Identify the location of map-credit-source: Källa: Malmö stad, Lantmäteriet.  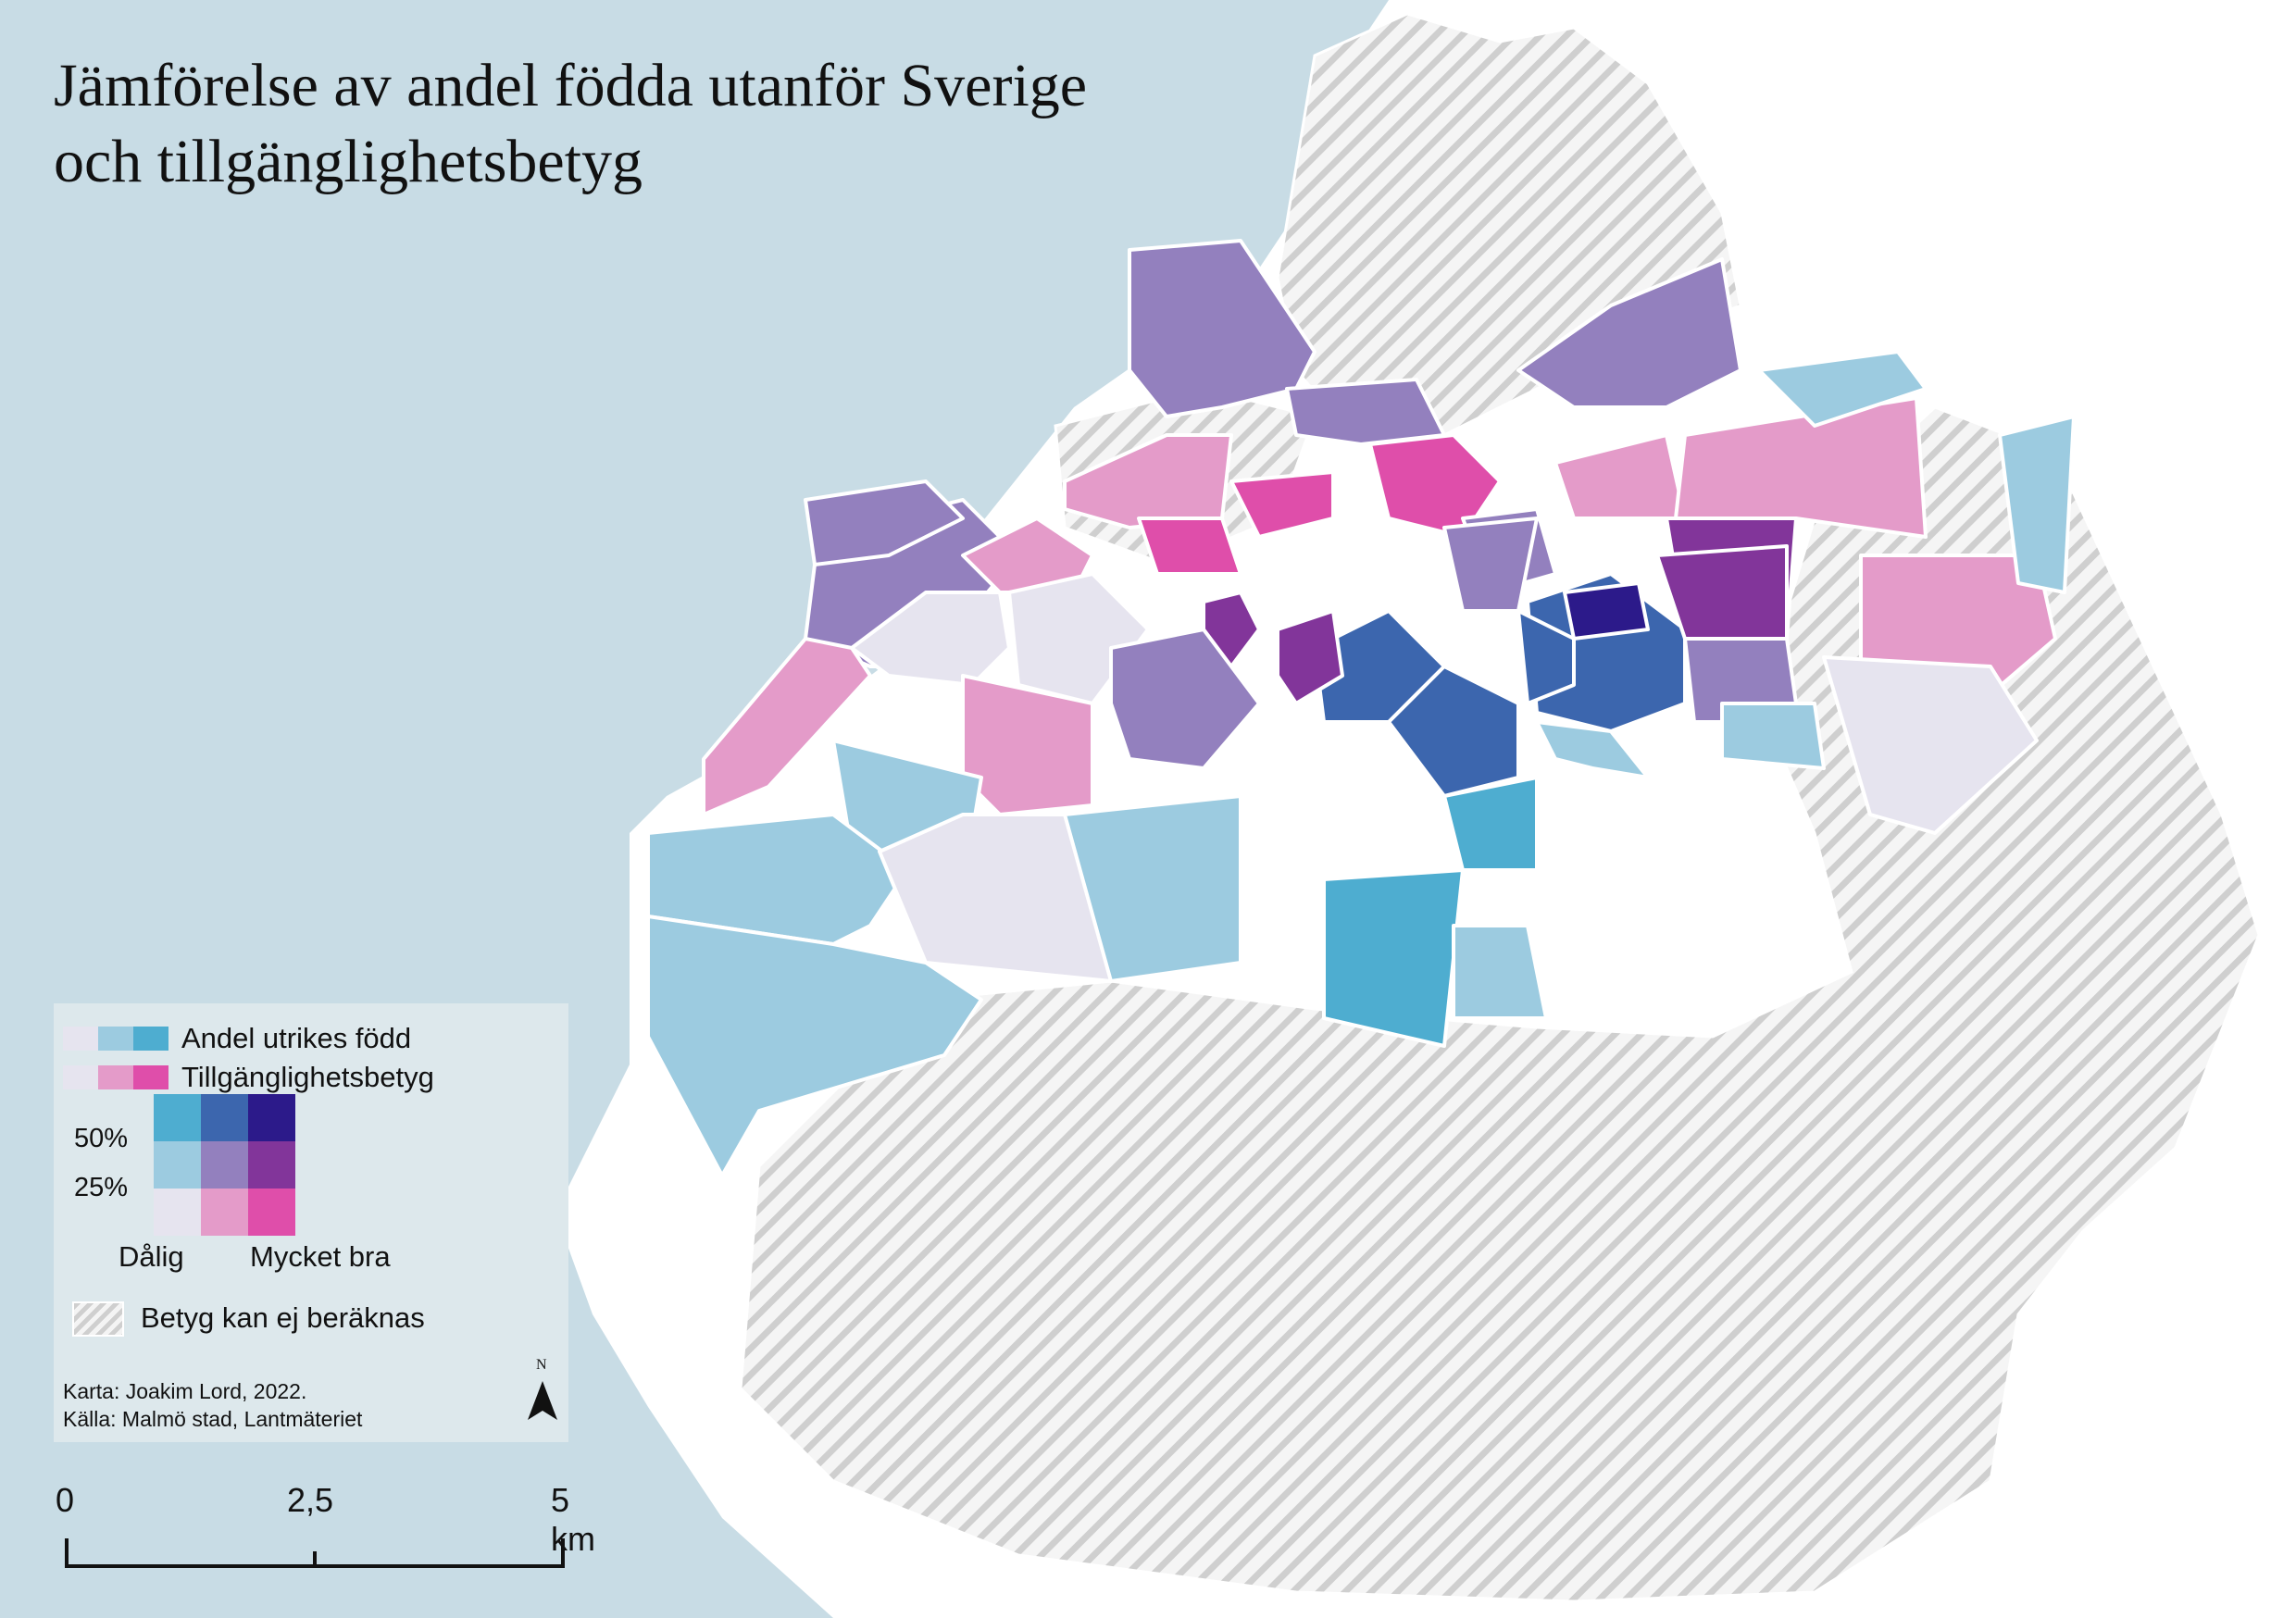
(213, 1419).